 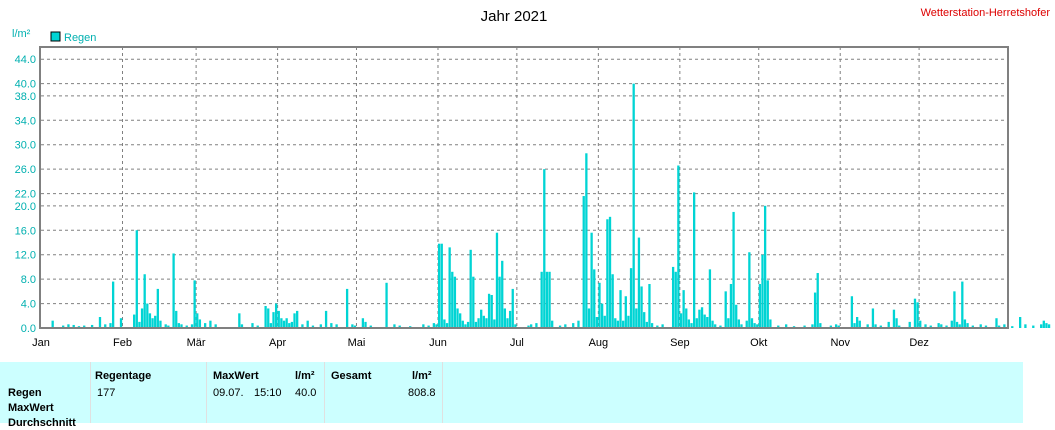 I want to click on gesamt-value: 808.8, so click(x=422, y=393).